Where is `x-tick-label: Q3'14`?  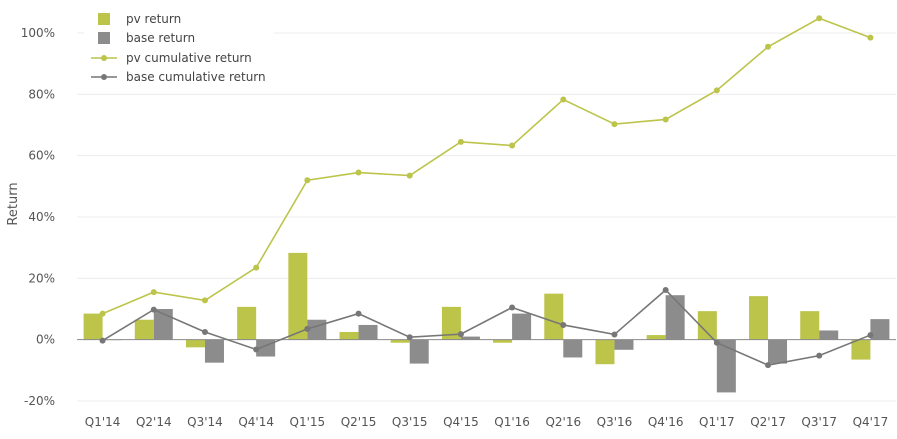 x-tick-label: Q3'14 is located at coordinates (205, 422).